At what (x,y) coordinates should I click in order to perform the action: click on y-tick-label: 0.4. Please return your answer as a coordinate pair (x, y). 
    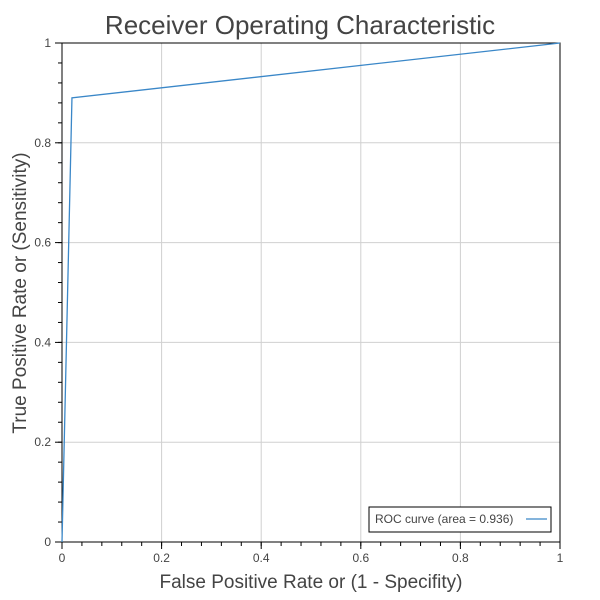
    Looking at the image, I should click on (42, 342).